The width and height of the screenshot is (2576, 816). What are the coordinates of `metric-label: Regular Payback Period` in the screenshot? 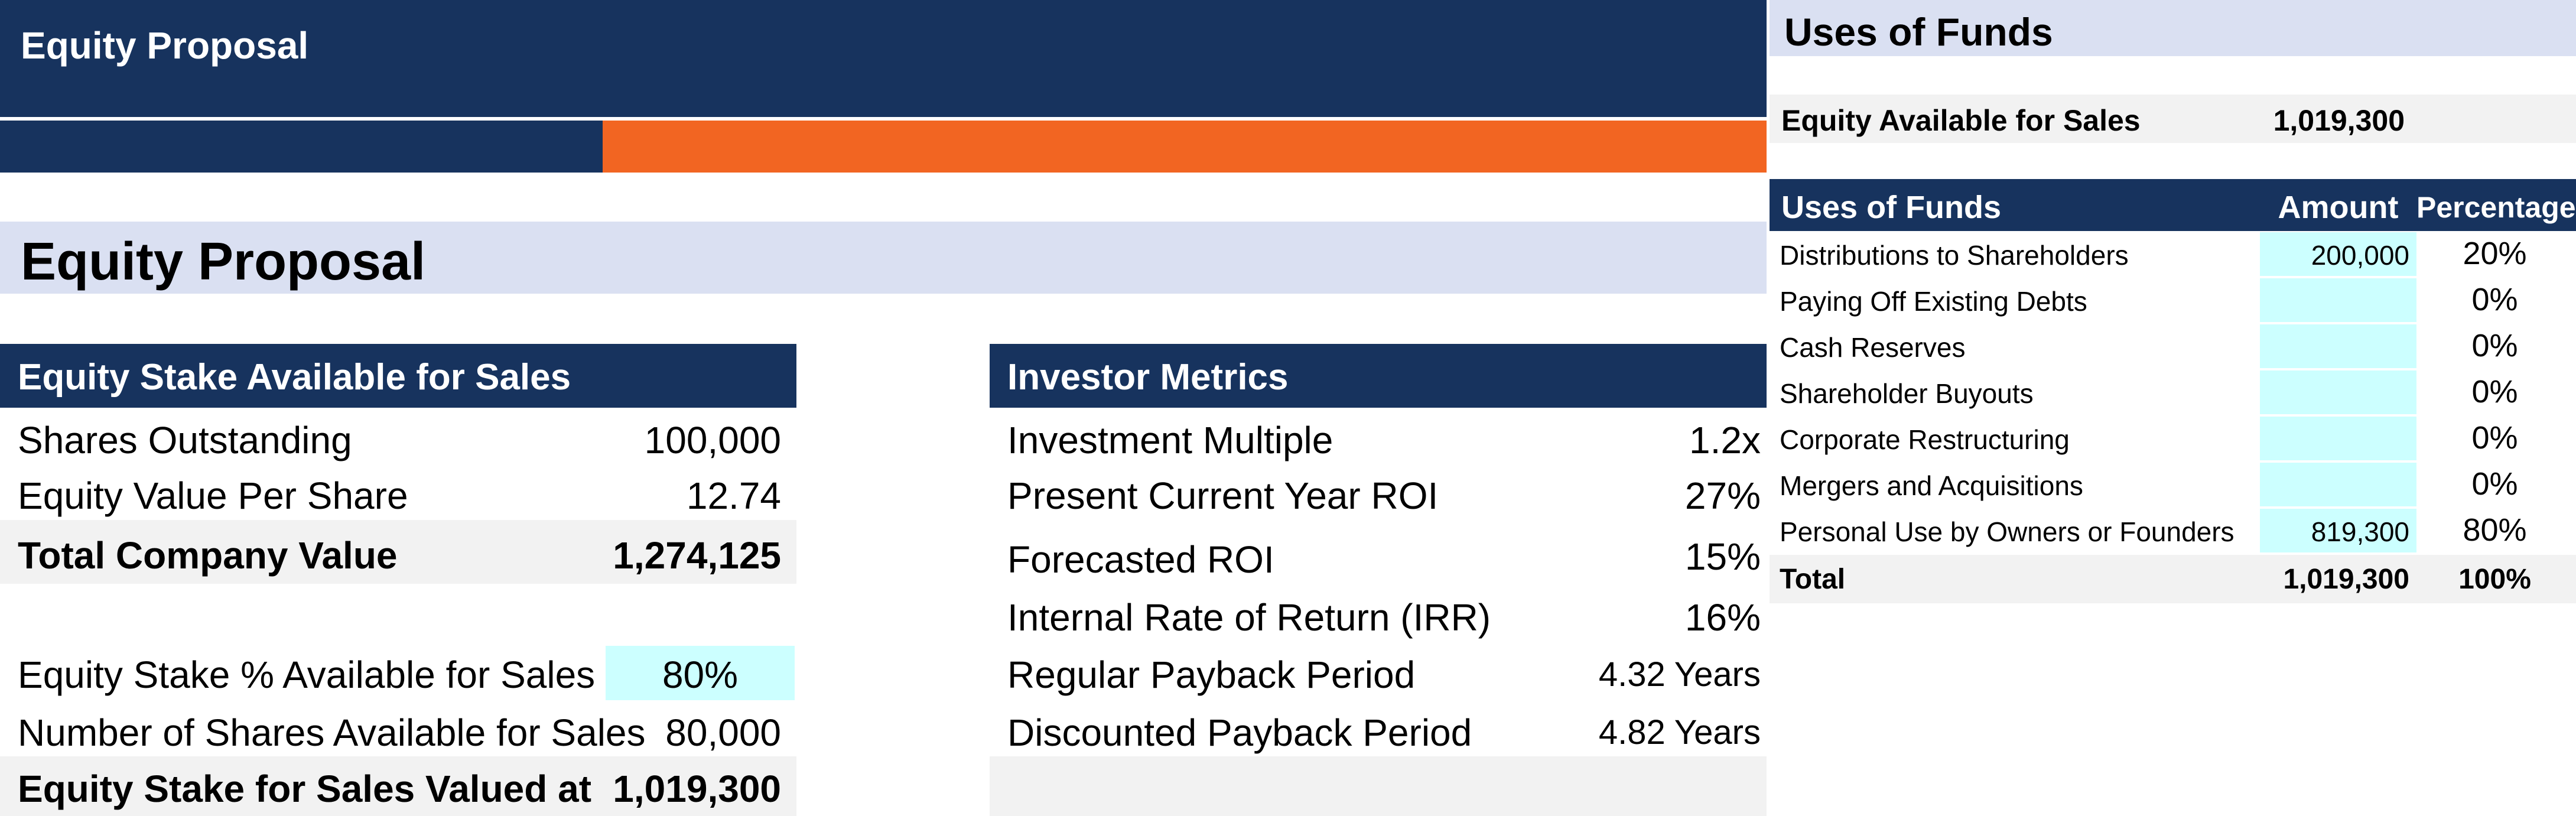 It's located at (1211, 675).